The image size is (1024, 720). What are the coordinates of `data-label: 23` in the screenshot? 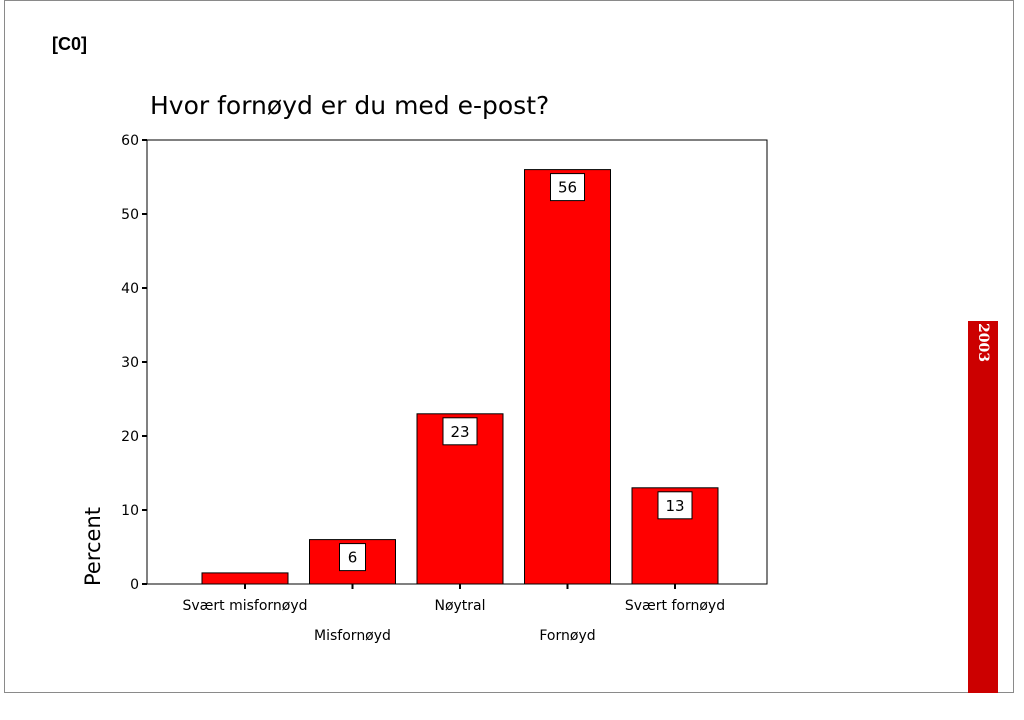 It's located at (459, 432).